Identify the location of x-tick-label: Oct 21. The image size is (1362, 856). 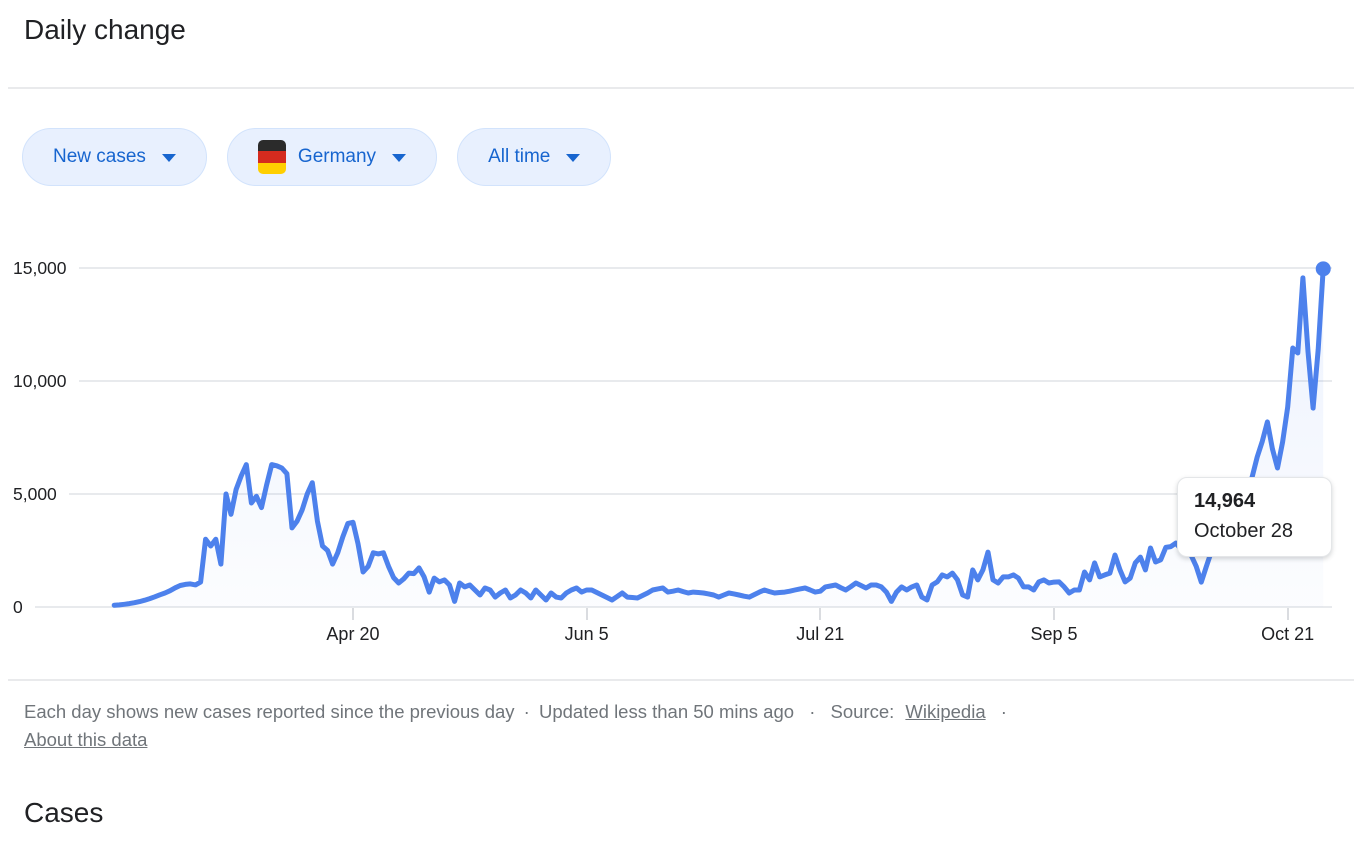
(1288, 634).